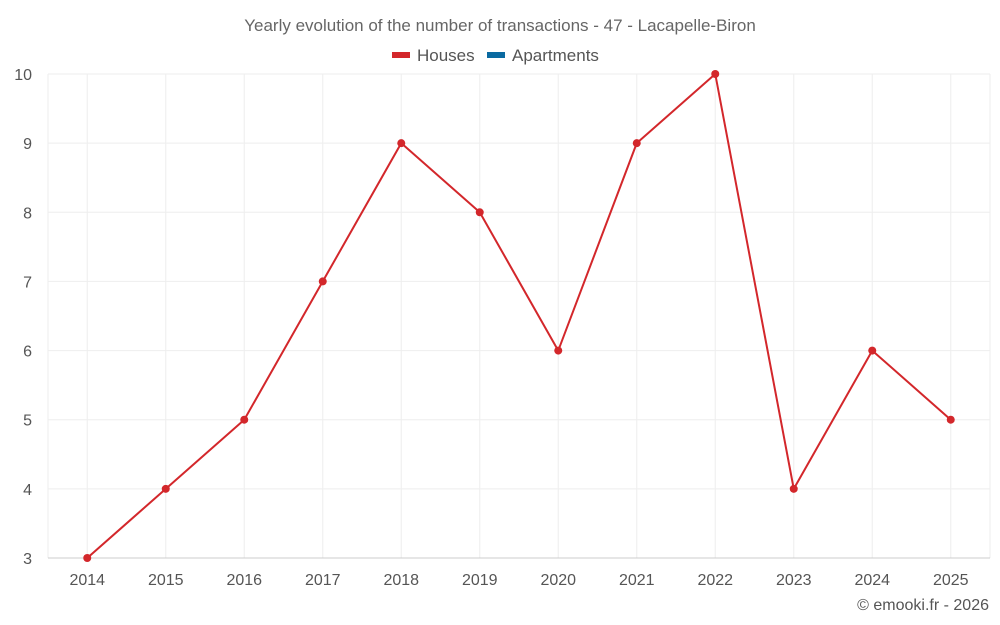 The height and width of the screenshot is (625, 1000). I want to click on legend-item-houses: Houses, so click(433, 55).